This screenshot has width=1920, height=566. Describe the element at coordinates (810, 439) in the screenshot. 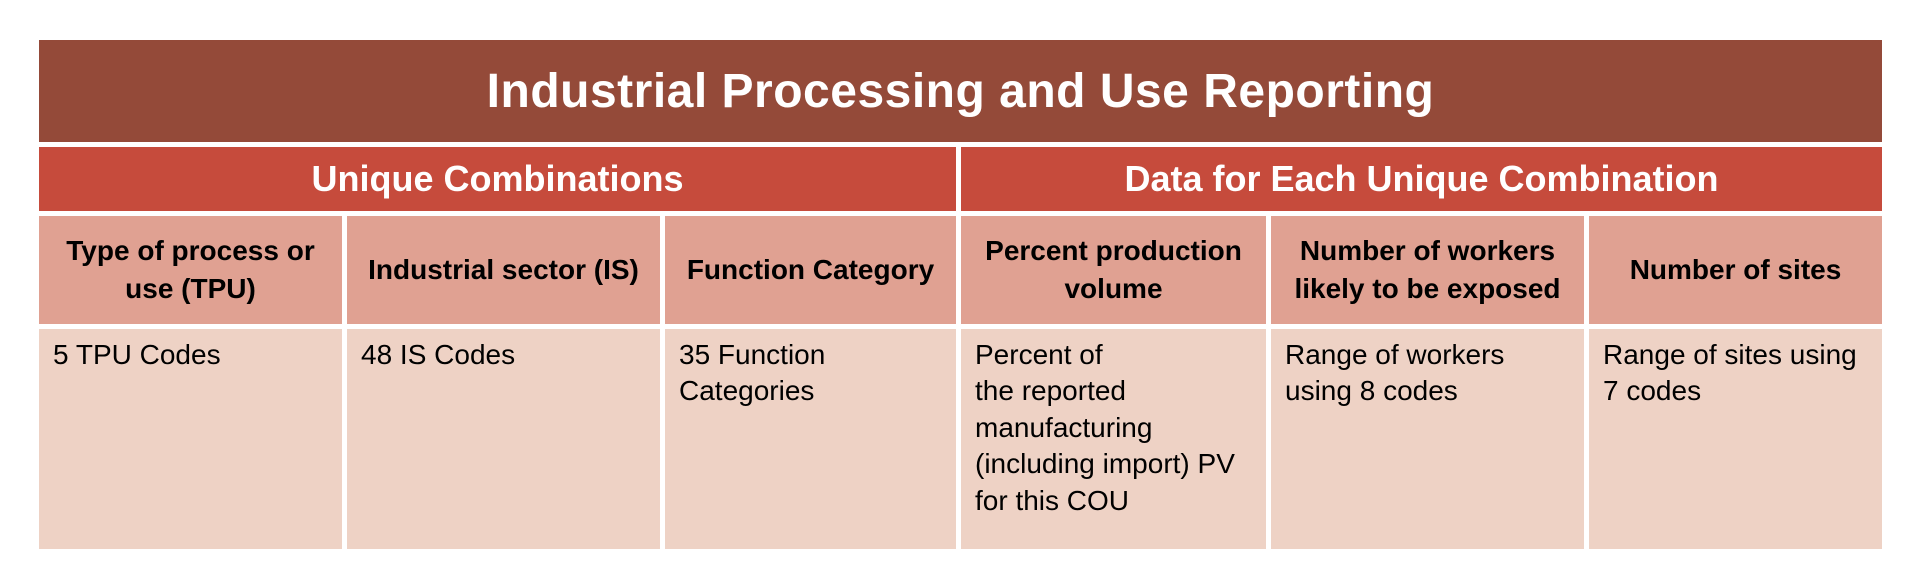

I see `data-cell-function-categories: 35 Function Categories` at that location.